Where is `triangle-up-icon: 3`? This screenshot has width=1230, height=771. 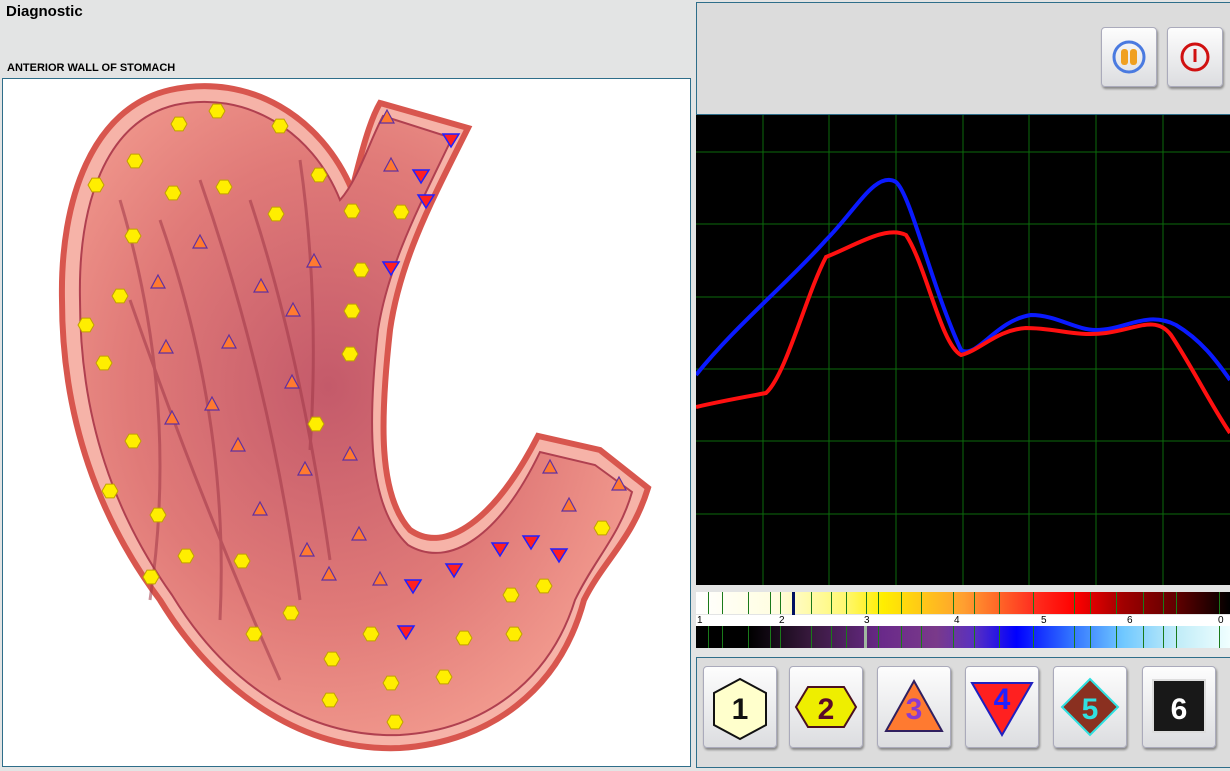 triangle-up-icon: 3 is located at coordinates (914, 705).